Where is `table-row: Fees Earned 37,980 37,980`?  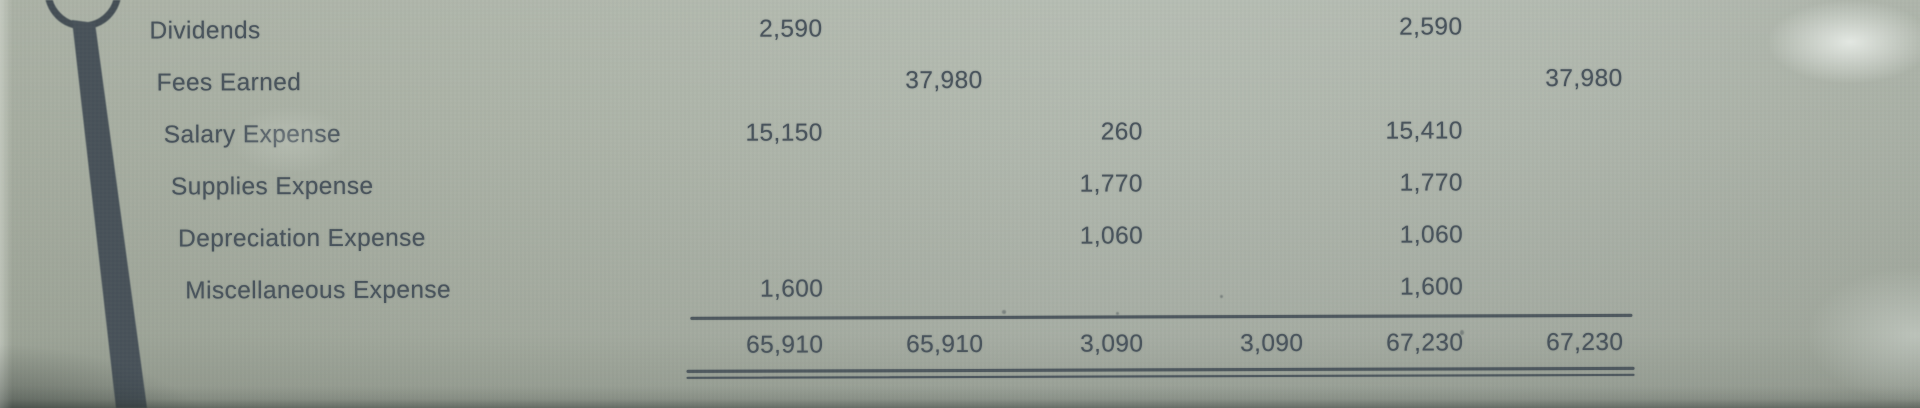
table-row: Fees Earned 37,980 37,980 is located at coordinates (960, 81).